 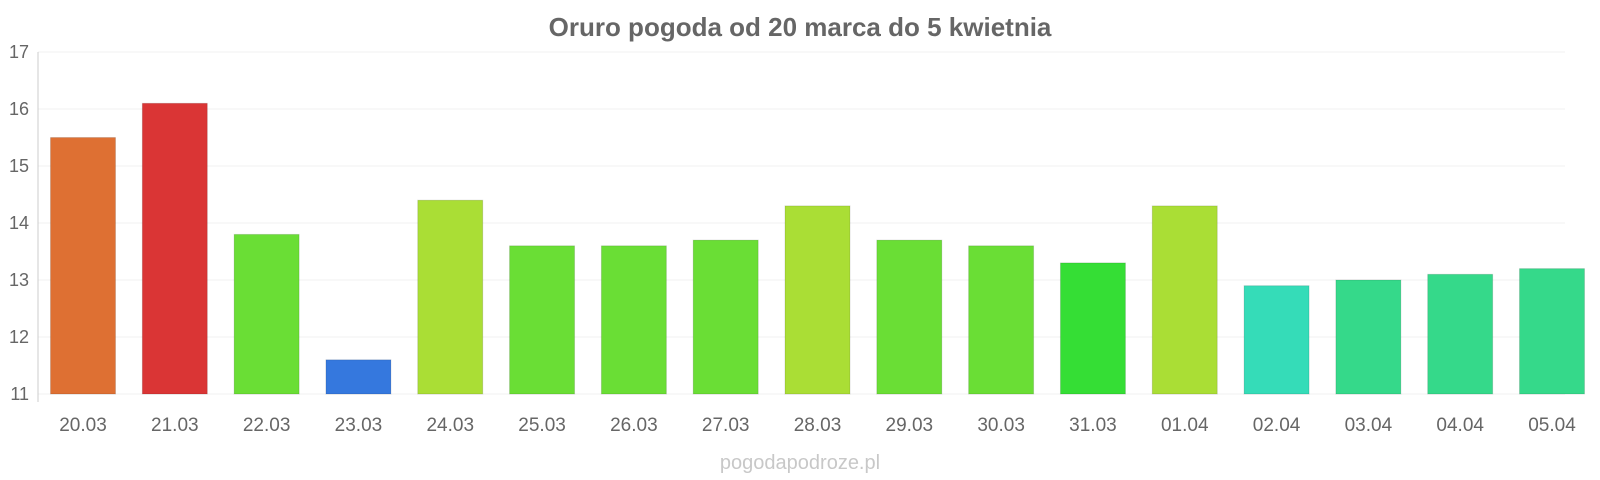 What do you see at coordinates (267, 425) in the screenshot?
I see `x-tick-label: 22.03` at bounding box center [267, 425].